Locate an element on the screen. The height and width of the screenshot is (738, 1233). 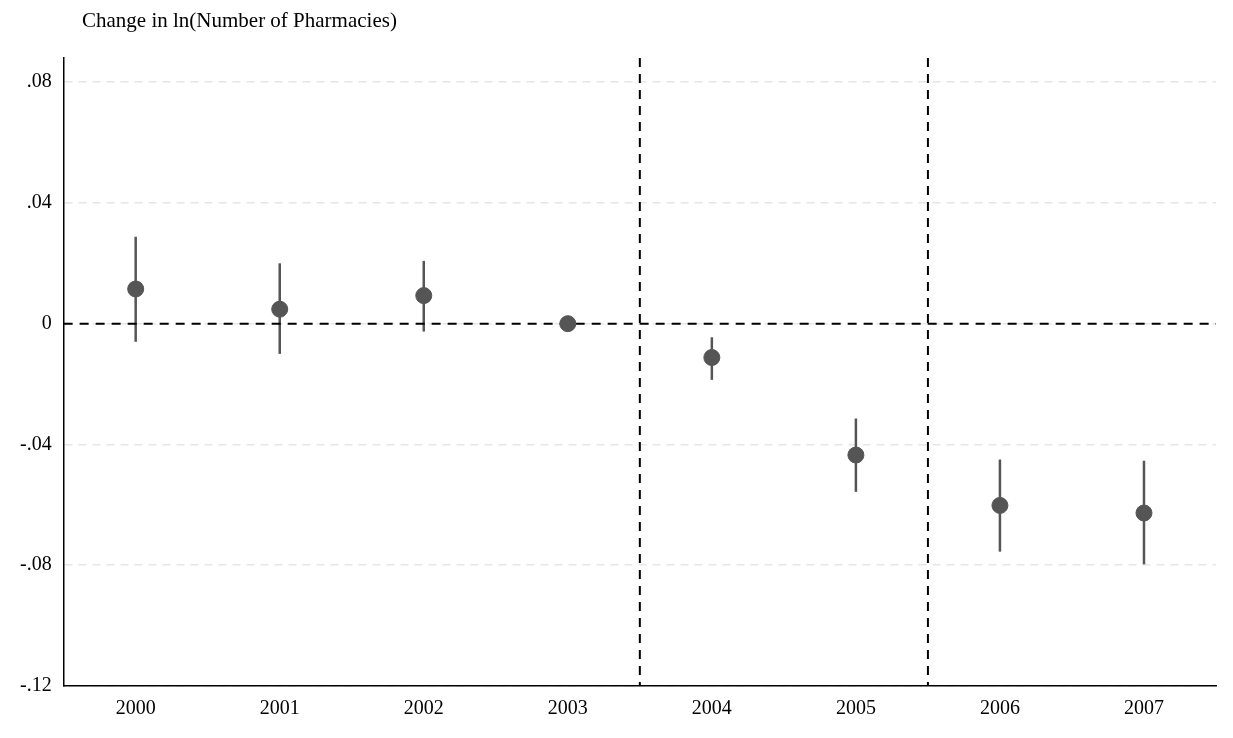
x-tick-label: 2006 is located at coordinates (999, 707).